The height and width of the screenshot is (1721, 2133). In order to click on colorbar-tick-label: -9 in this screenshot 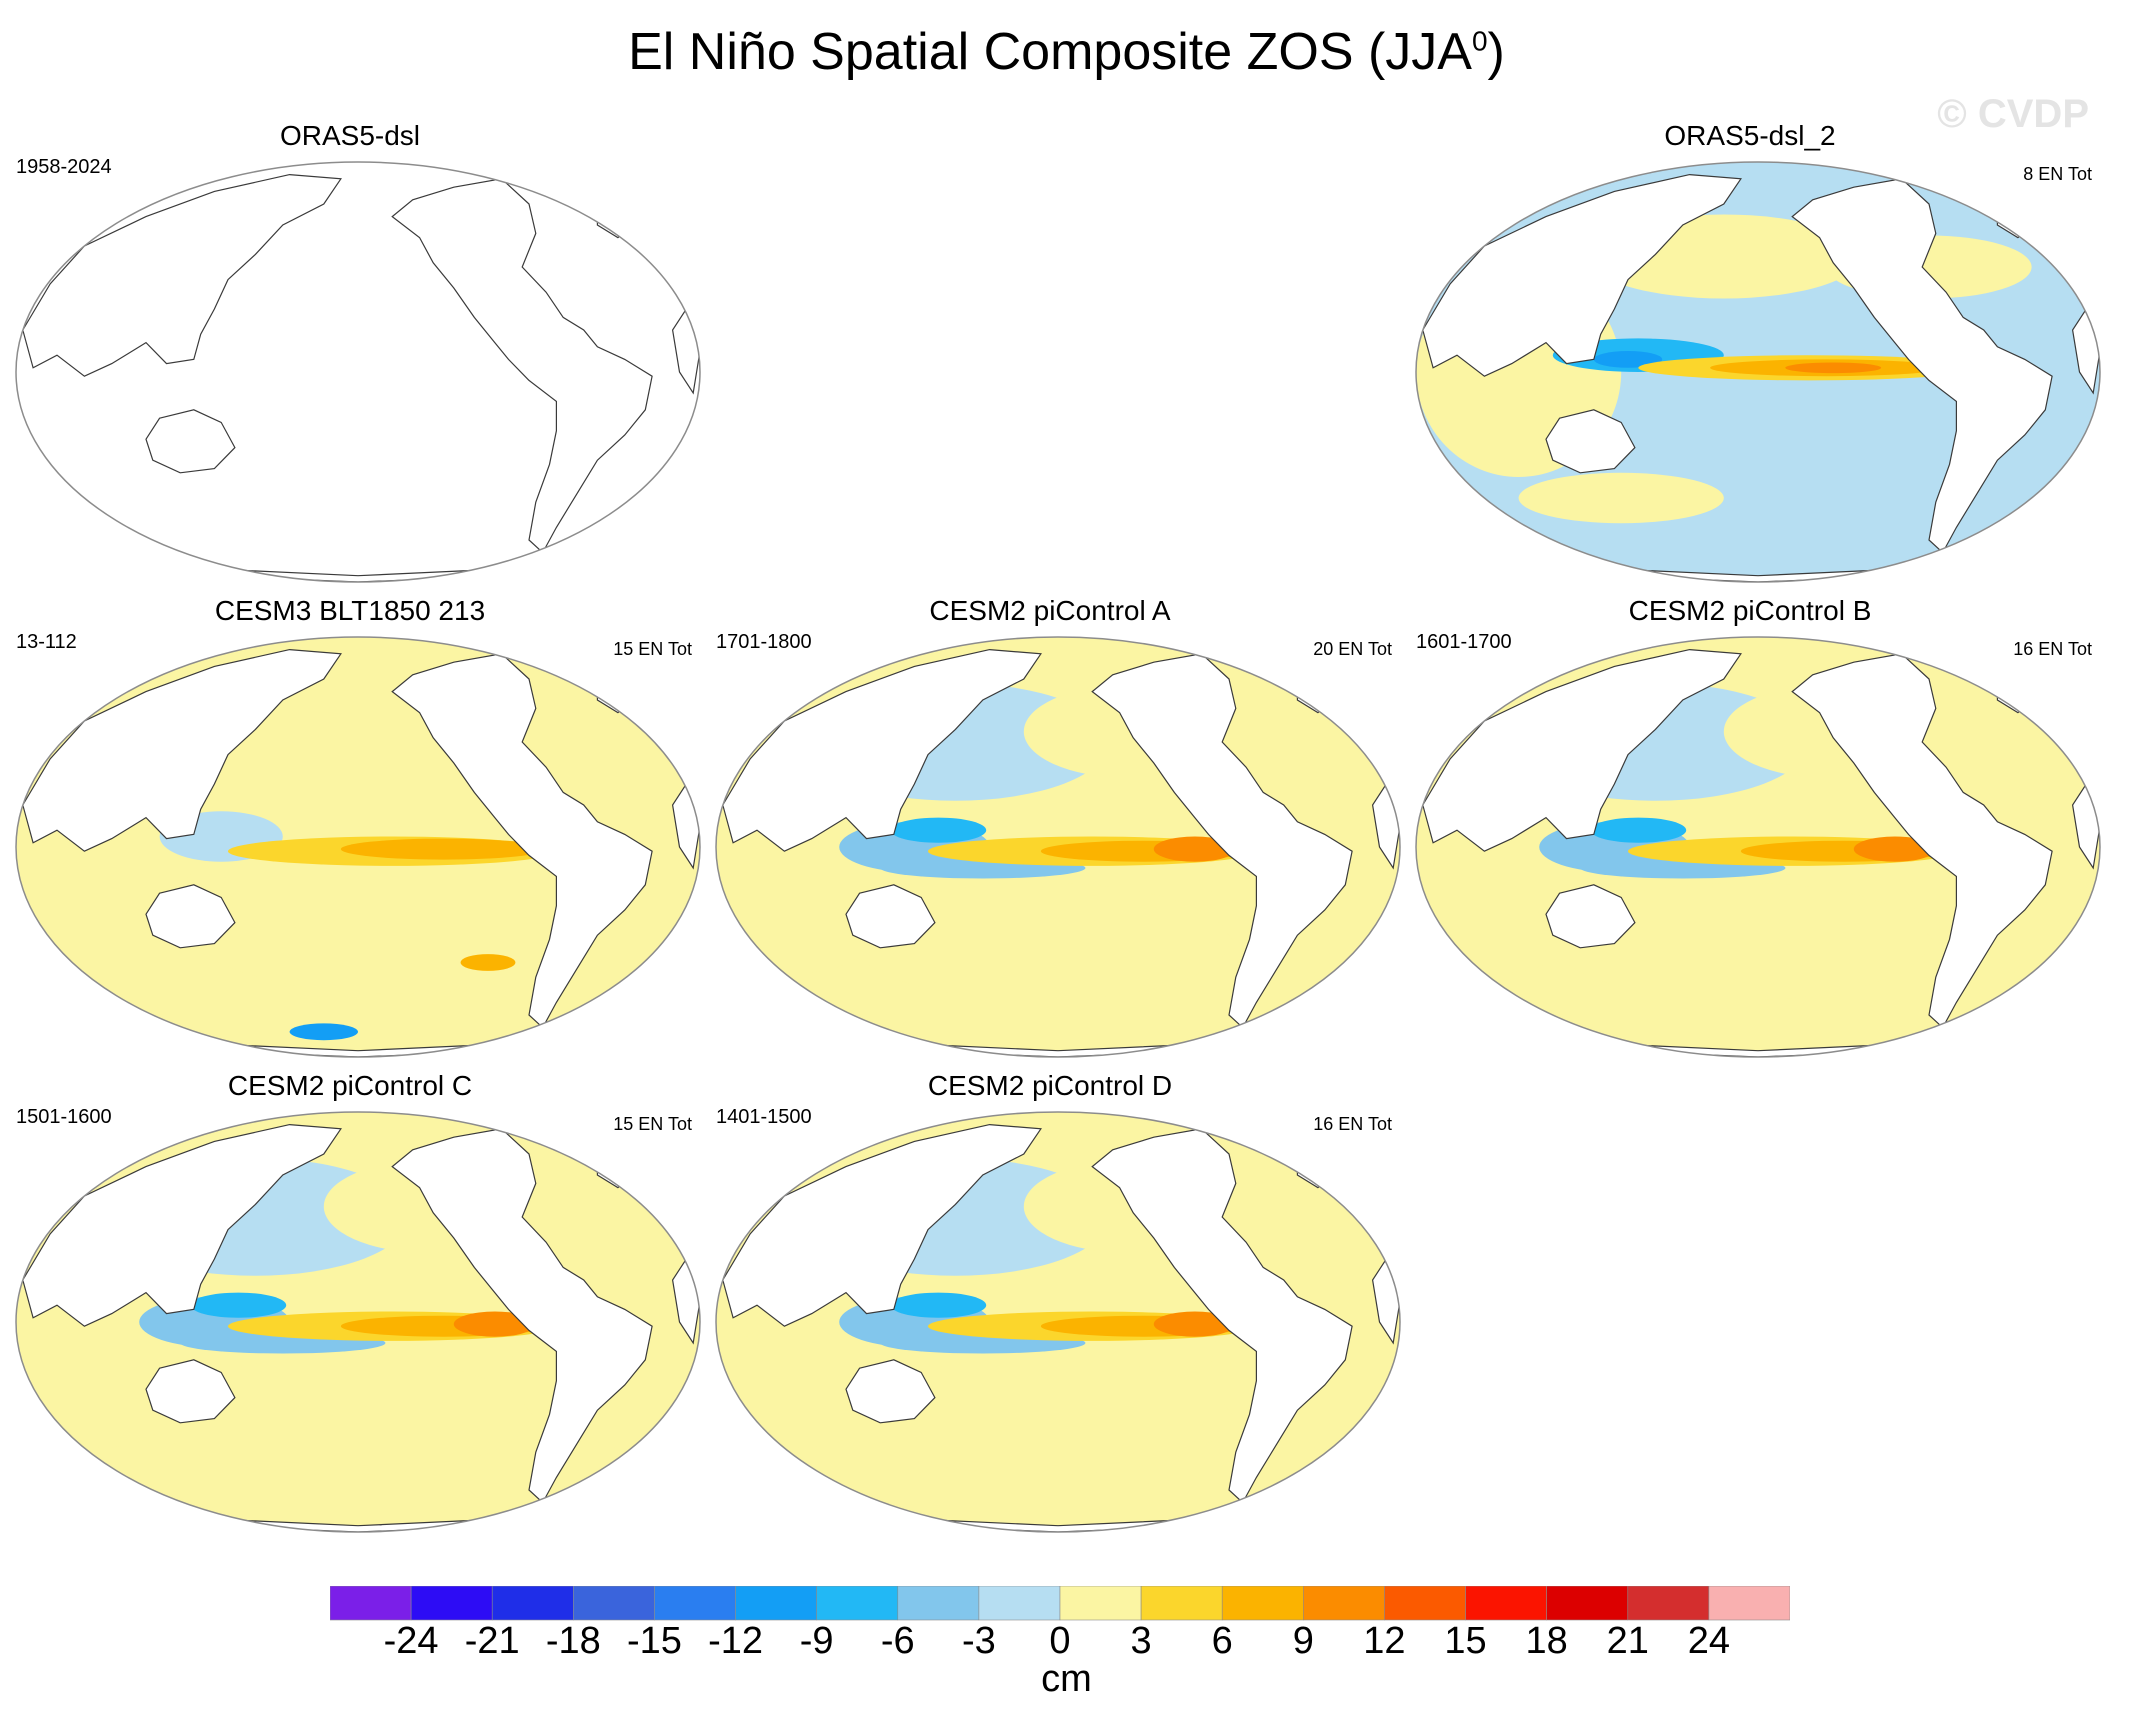, I will do `click(816, 1641)`.